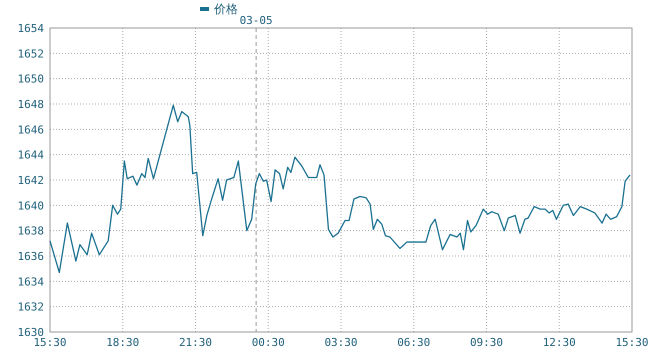  Describe the element at coordinates (31, 53) in the screenshot. I see `y-tick-label: 1652` at that location.